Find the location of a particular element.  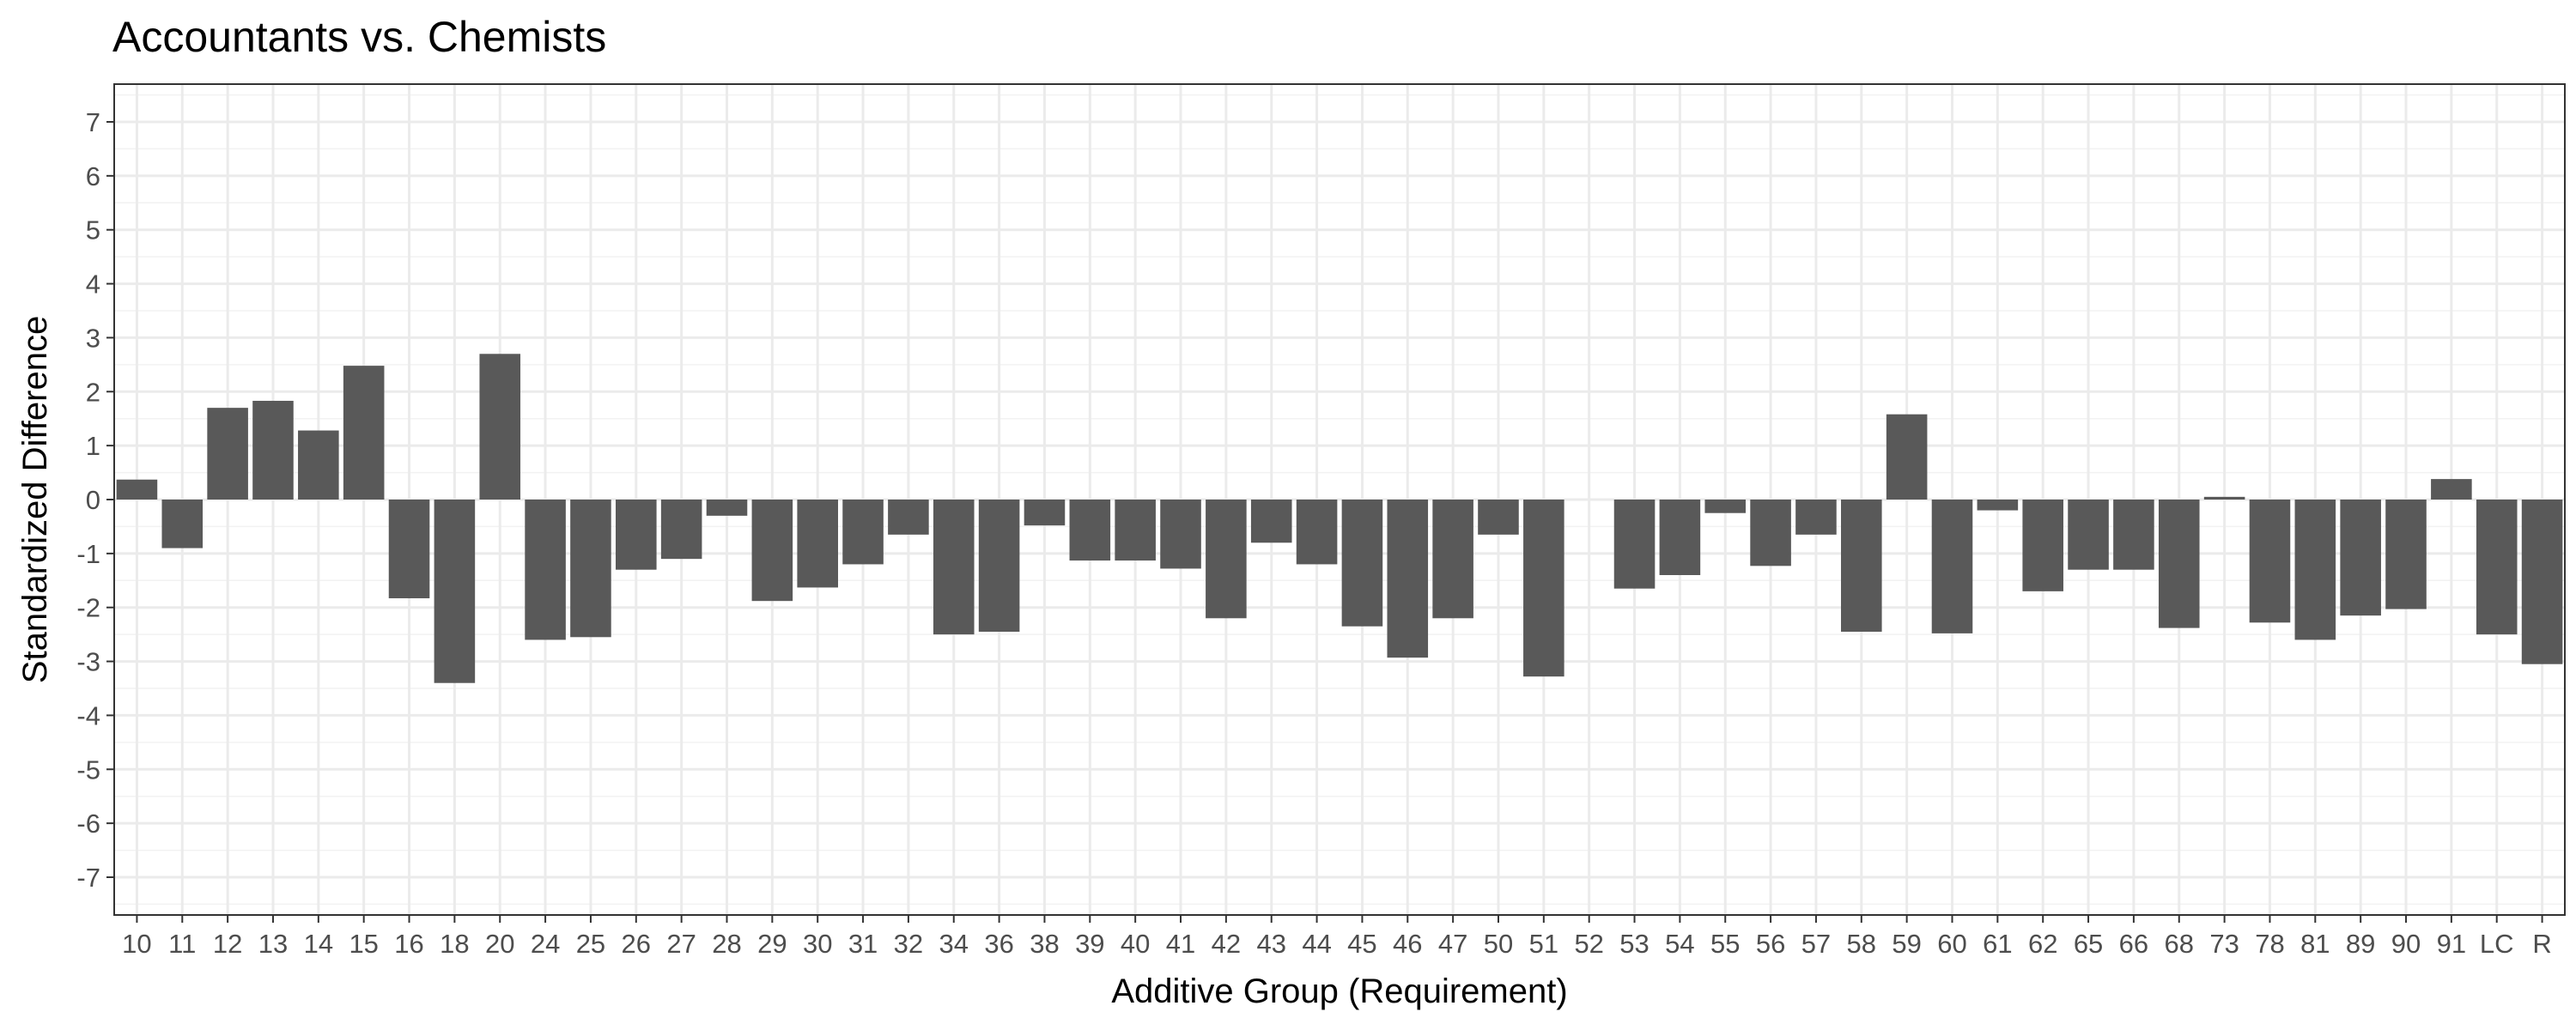

y-tick-label: -4 is located at coordinates (88, 715).